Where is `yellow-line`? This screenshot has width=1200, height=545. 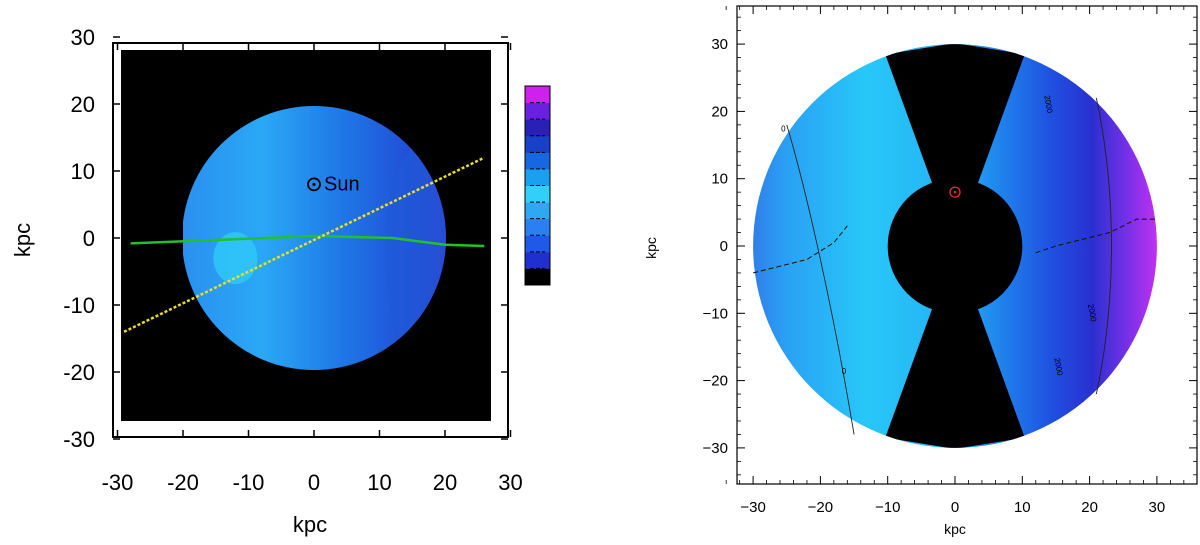 yellow-line is located at coordinates (304, 244).